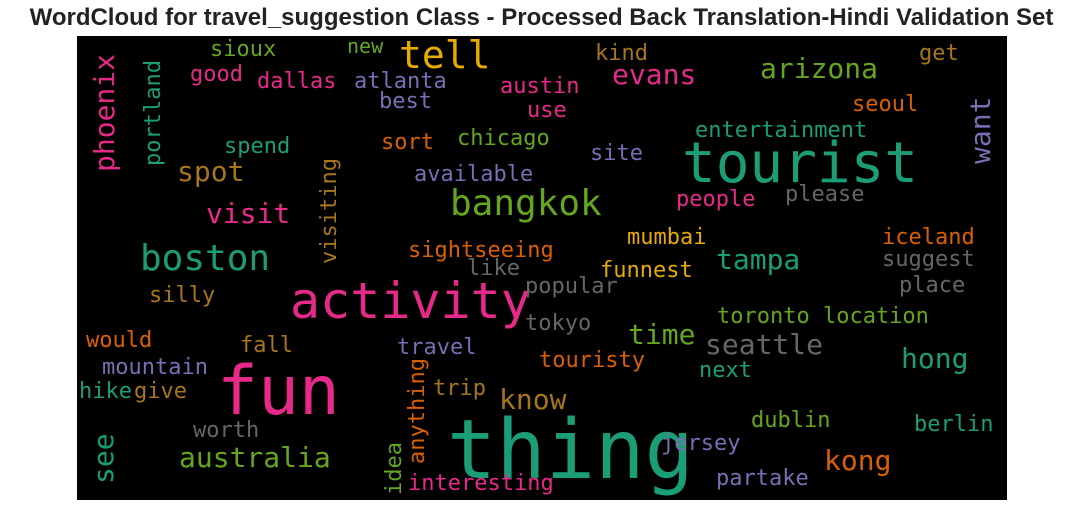 Image resolution: width=1083 pixels, height=511 pixels. I want to click on word-interesting: interesting, so click(481, 483).